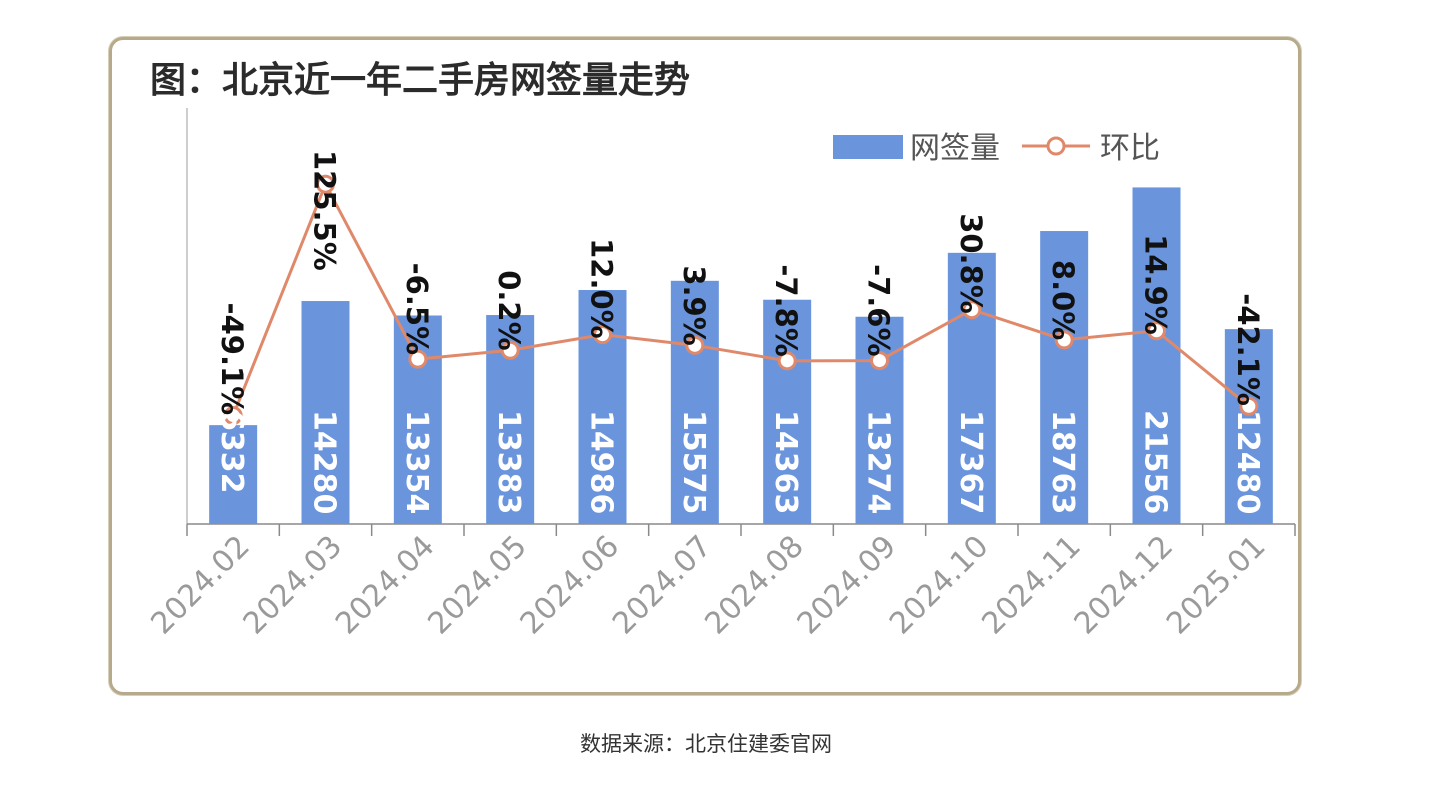 The height and width of the screenshot is (792, 1440). Describe the element at coordinates (1124, 585) in the screenshot. I see `x-tick-label: 2024.12` at that location.